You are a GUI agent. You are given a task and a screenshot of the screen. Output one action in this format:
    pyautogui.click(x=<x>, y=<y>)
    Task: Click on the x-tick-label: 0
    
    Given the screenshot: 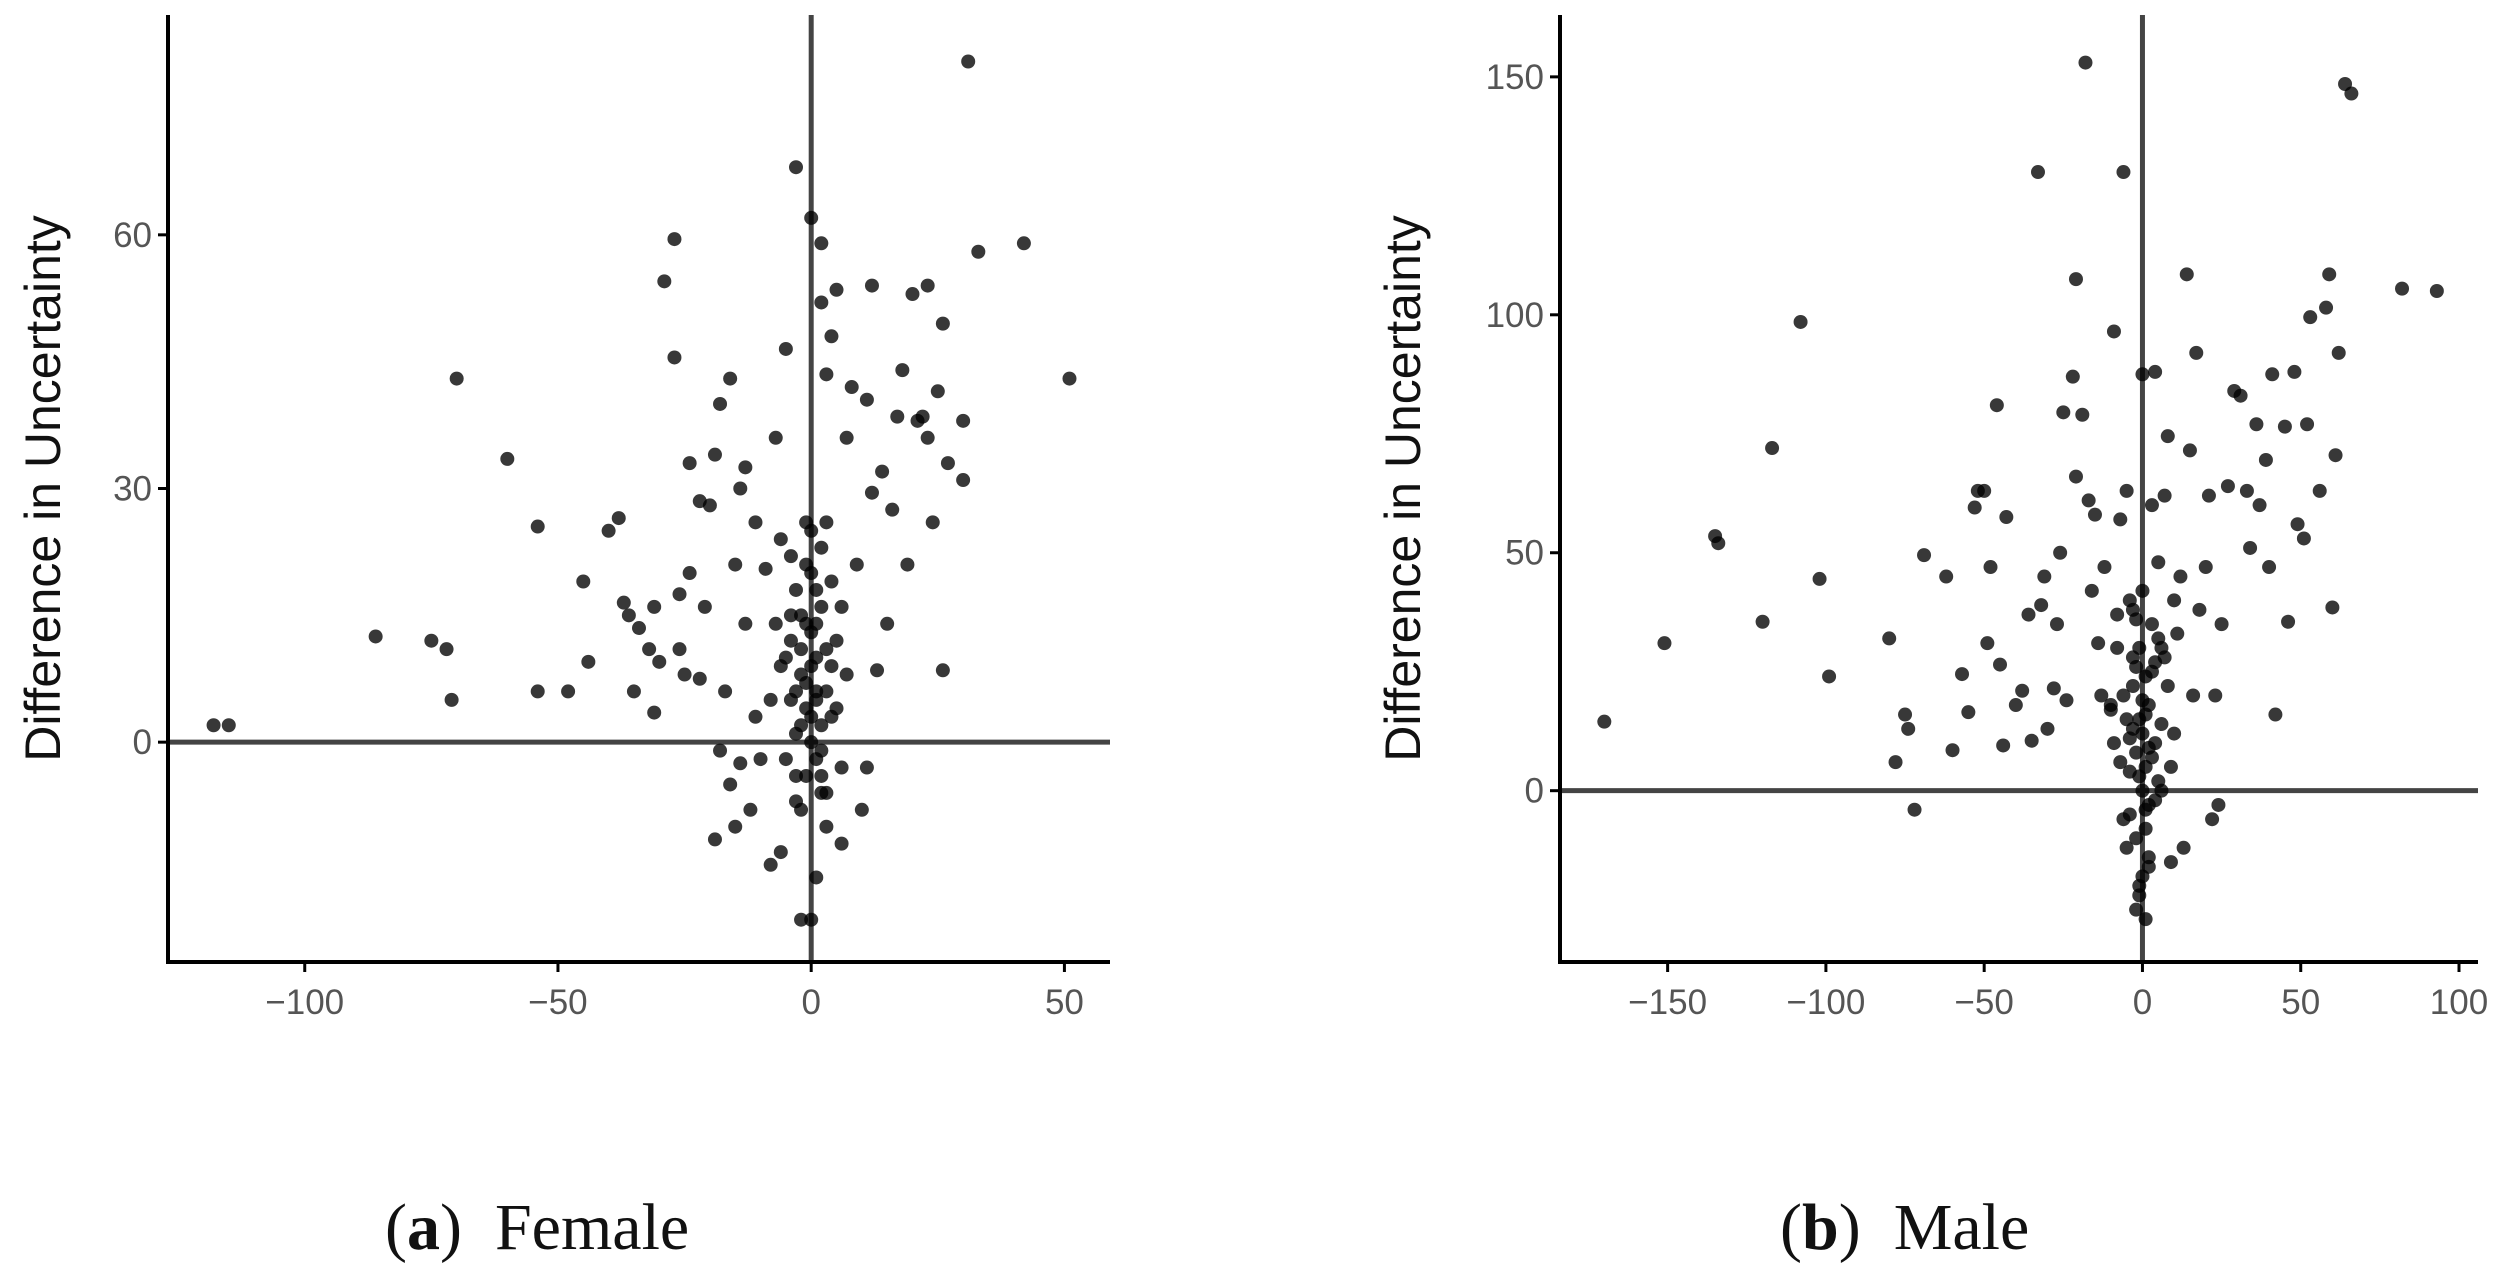 What is the action you would take?
    pyautogui.click(x=2142, y=1002)
    